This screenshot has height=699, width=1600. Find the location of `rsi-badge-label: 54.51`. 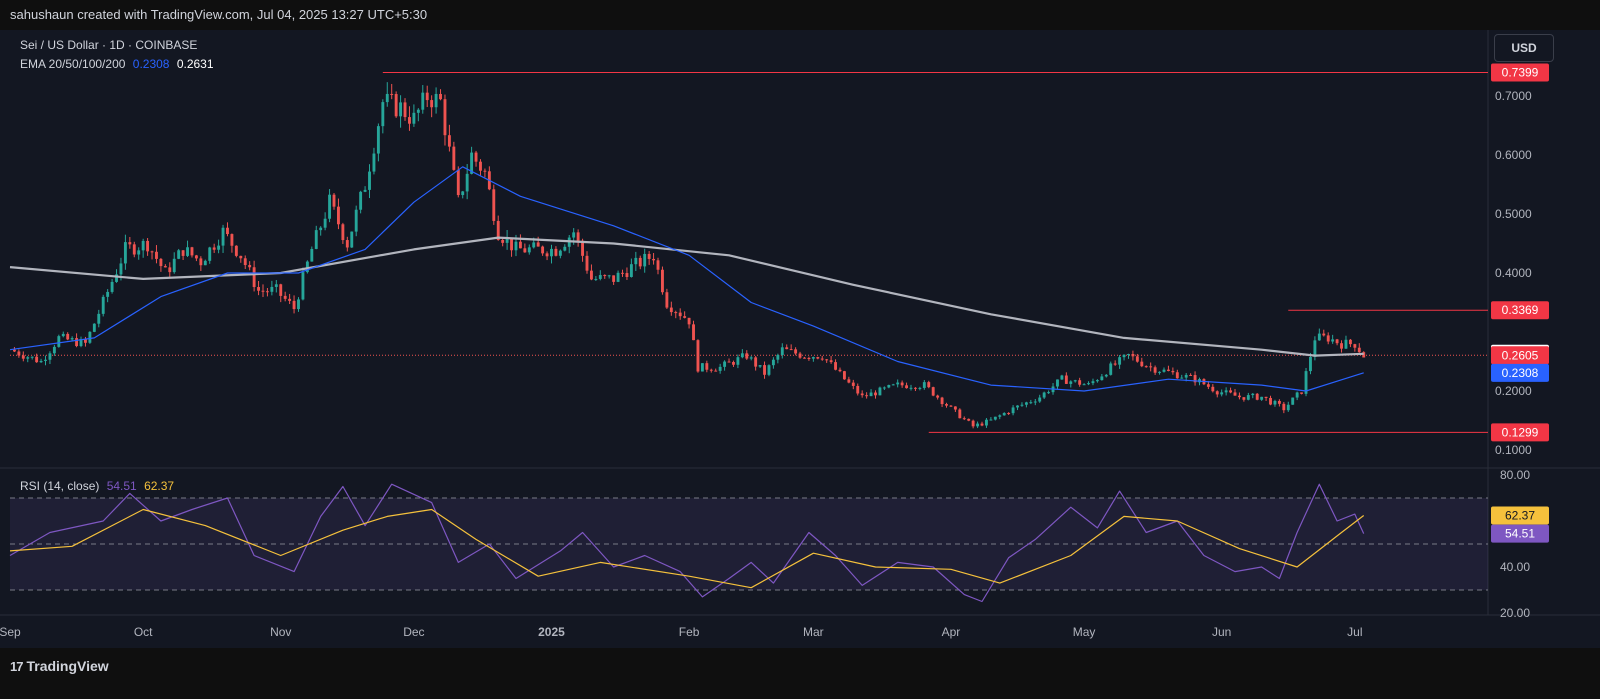

rsi-badge-label: 54.51 is located at coordinates (1520, 534).